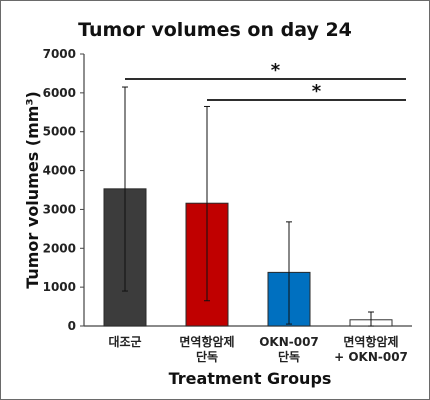 This screenshot has height=400, width=430. I want to click on y-axis-label: Tumor volumes (mm³), so click(32, 190).